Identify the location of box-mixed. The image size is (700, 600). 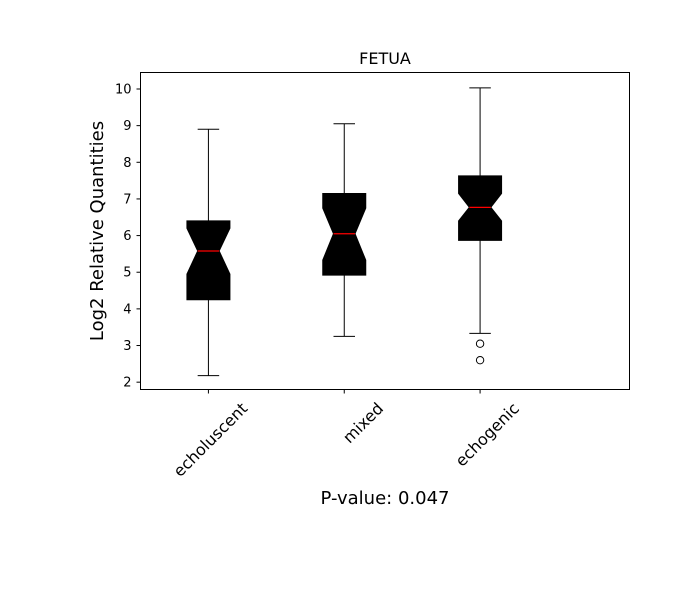
(344, 230).